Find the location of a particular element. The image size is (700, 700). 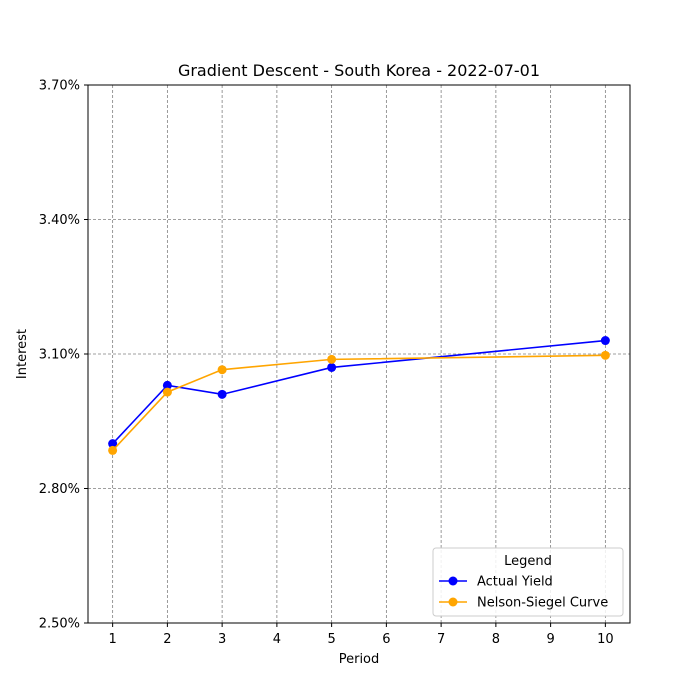

x-tick-label: 3 is located at coordinates (222, 639).